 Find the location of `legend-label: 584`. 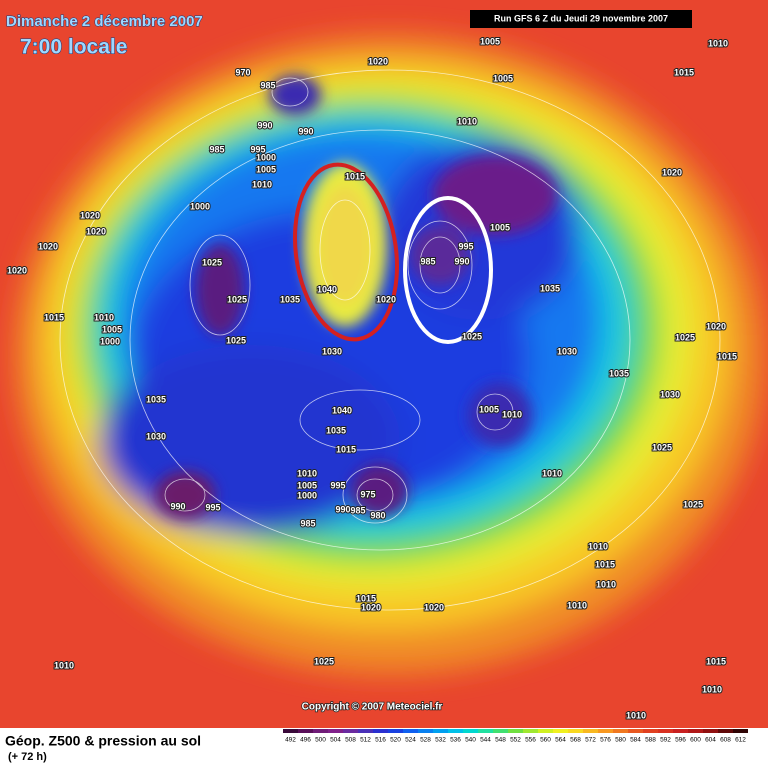

legend-label: 584 is located at coordinates (635, 740).